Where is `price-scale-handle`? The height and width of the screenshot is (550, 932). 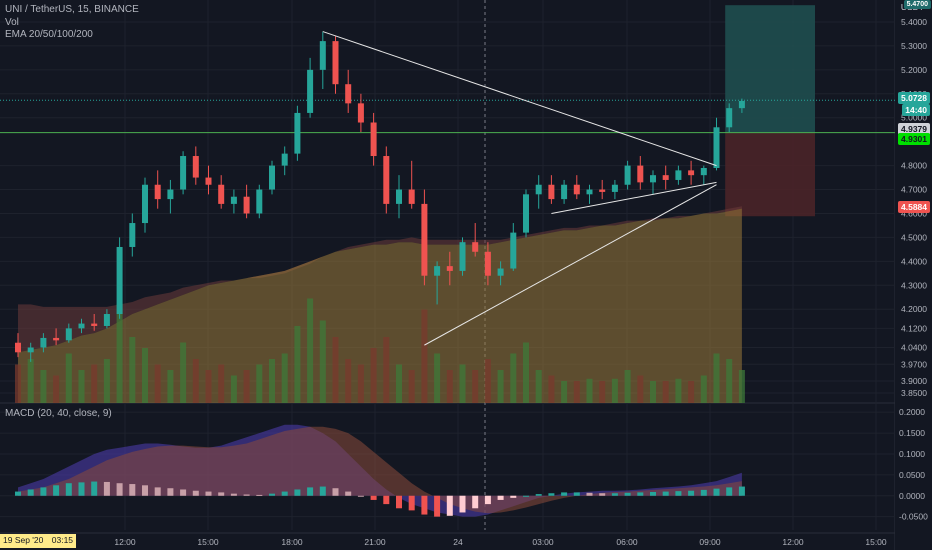 price-scale-handle is located at coordinates (915, 14).